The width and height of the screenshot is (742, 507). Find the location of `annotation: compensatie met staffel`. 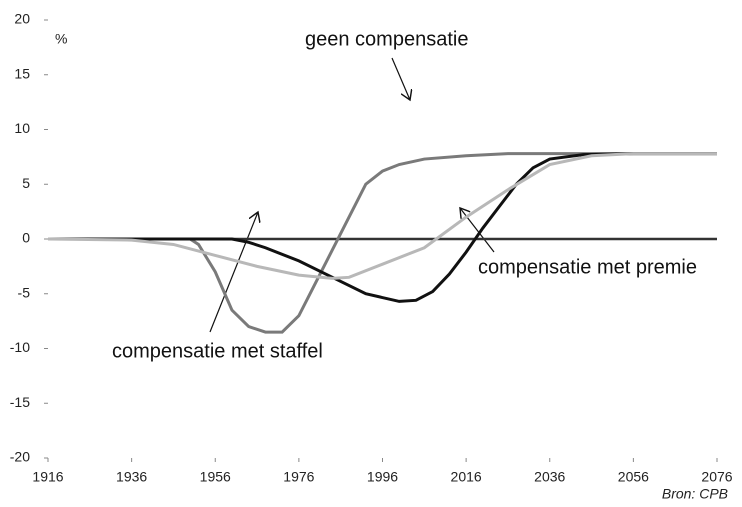

annotation: compensatie met staffel is located at coordinates (217, 351).